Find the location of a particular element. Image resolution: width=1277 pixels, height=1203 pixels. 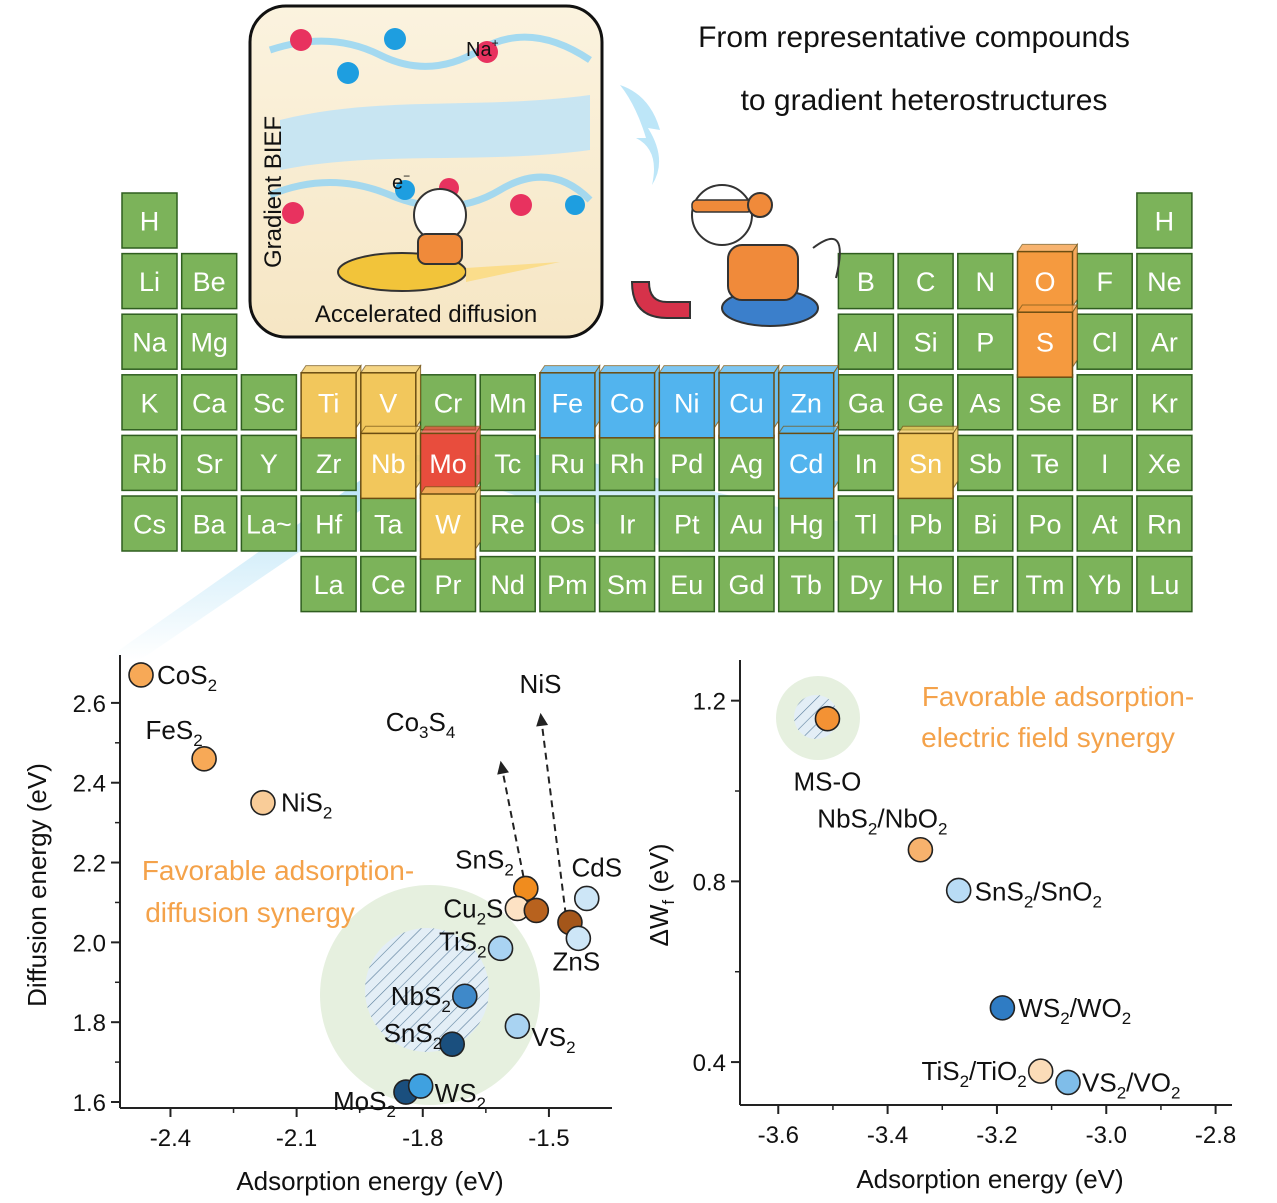

element-symbol: H is located at coordinates (1165, 222).